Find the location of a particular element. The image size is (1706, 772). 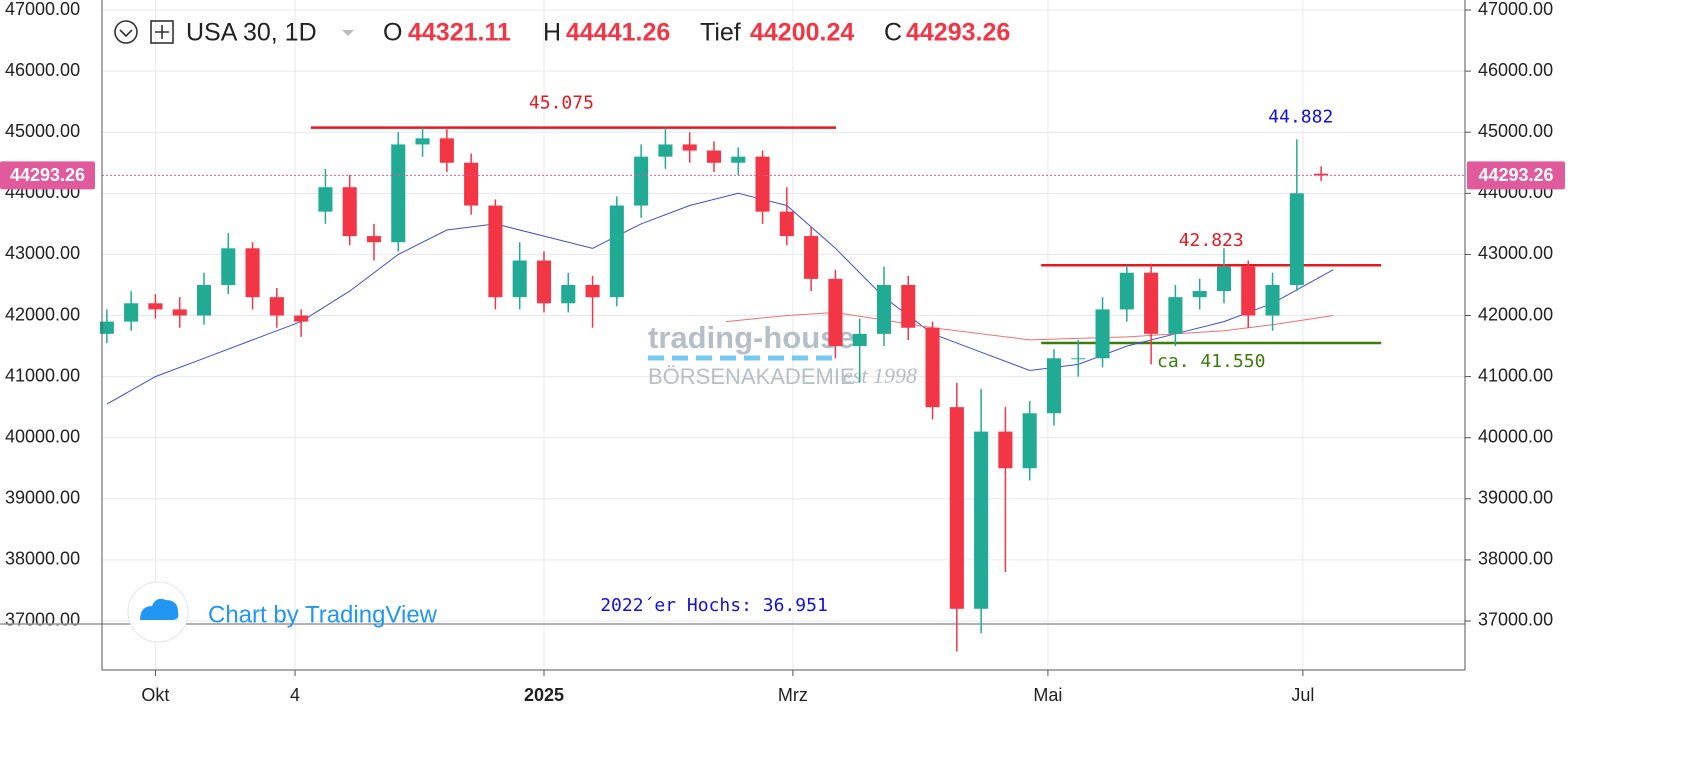

symbol-dropdown is located at coordinates (348, 33).